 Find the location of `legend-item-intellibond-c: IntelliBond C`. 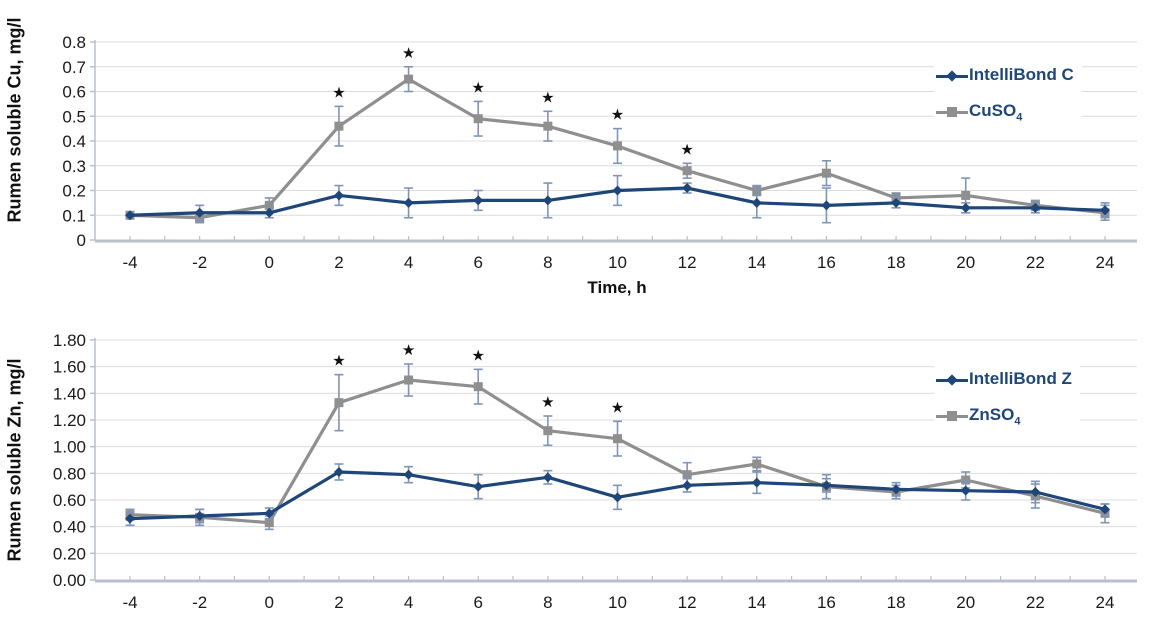

legend-item-intellibond-c: IntelliBond C is located at coordinates (1005, 76).